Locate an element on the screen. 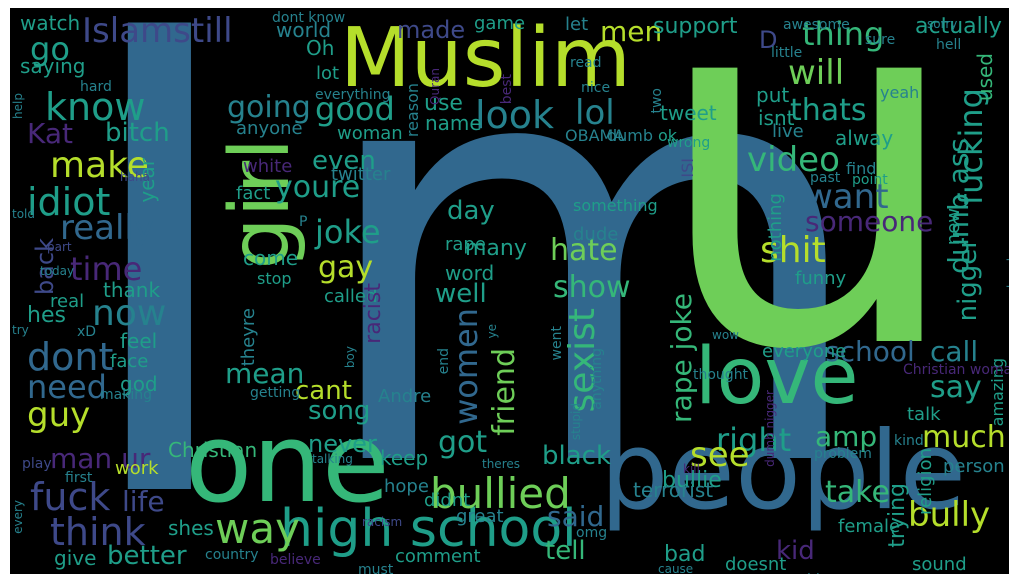  cloud-word: ok is located at coordinates (668, 135).